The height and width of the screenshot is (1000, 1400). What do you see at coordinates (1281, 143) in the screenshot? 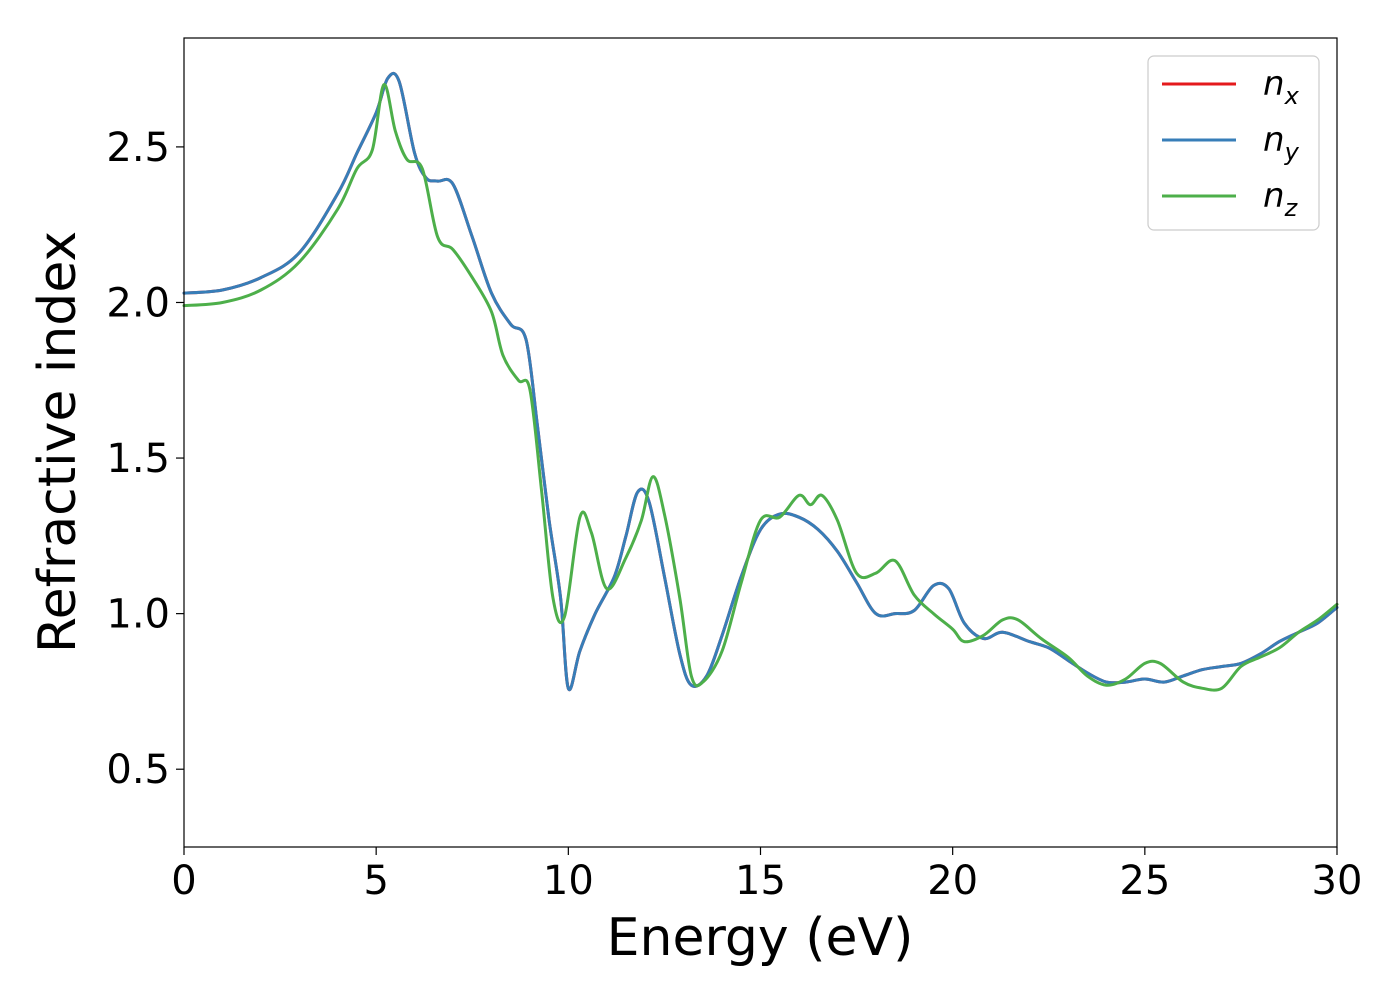
I see `legend-label-ny: ny` at bounding box center [1281, 143].